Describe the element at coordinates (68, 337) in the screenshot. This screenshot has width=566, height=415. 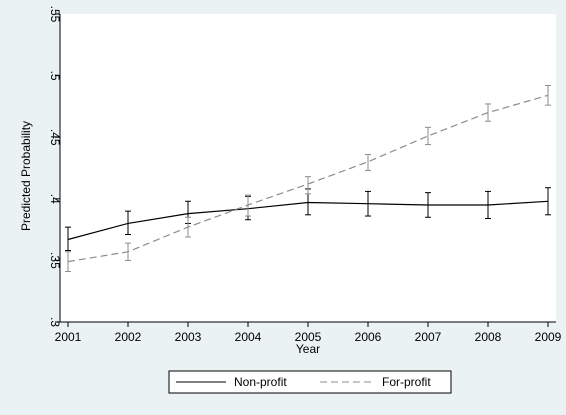
I see `x-tick-label: 2001` at that location.